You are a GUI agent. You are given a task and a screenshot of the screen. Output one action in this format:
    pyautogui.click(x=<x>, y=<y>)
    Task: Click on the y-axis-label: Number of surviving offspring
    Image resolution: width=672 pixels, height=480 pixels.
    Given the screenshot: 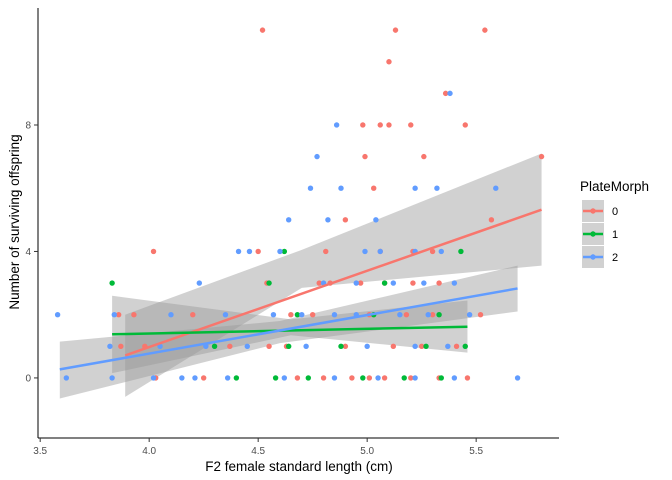 What is the action you would take?
    pyautogui.click(x=14, y=221)
    